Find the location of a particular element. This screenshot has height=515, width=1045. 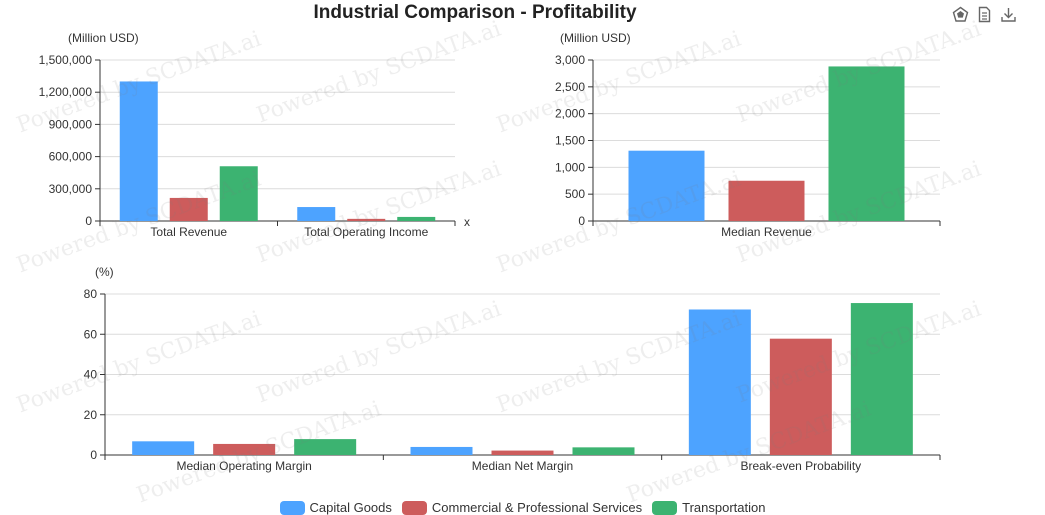

y-tick-label: 3,000 is located at coordinates (570, 60).